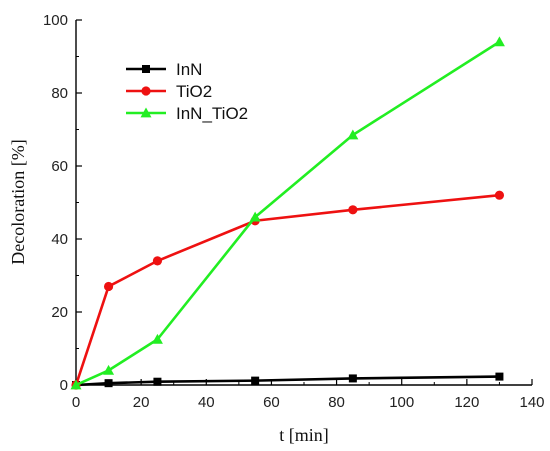 The image size is (550, 451). I want to click on y-tick-label: 60, so click(59, 166).